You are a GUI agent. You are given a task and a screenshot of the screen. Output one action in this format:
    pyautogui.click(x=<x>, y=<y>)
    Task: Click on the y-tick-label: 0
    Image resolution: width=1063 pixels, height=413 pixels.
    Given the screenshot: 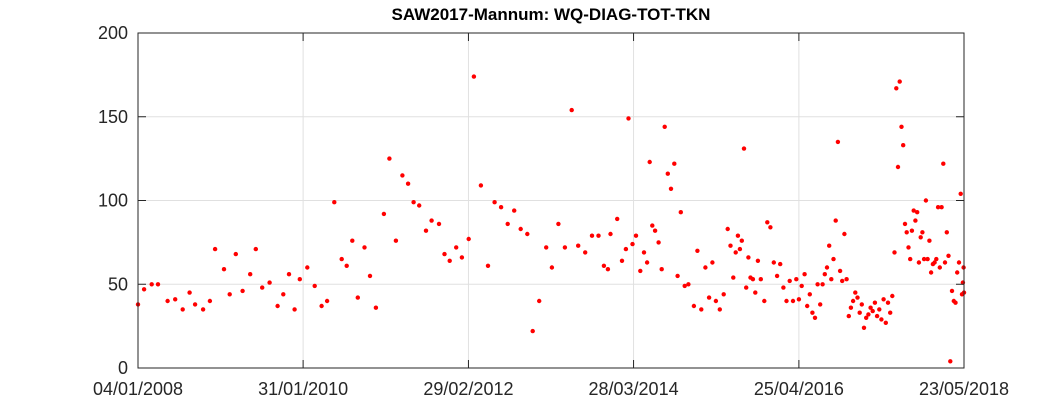 What is the action you would take?
    pyautogui.click(x=123, y=368)
    